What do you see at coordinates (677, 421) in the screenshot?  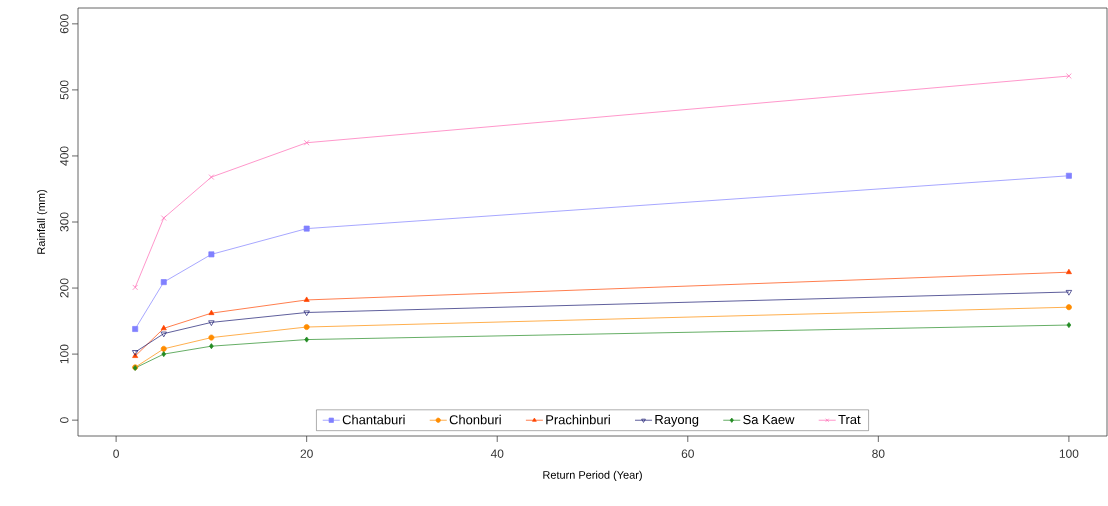 I see `legend-label: Rayong` at bounding box center [677, 421].